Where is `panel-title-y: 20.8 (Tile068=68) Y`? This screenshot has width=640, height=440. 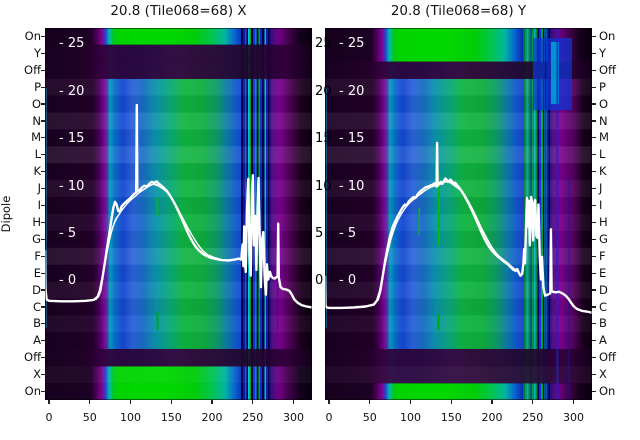 panel-title-y: 20.8 (Tile068=68) Y is located at coordinates (458, 11).